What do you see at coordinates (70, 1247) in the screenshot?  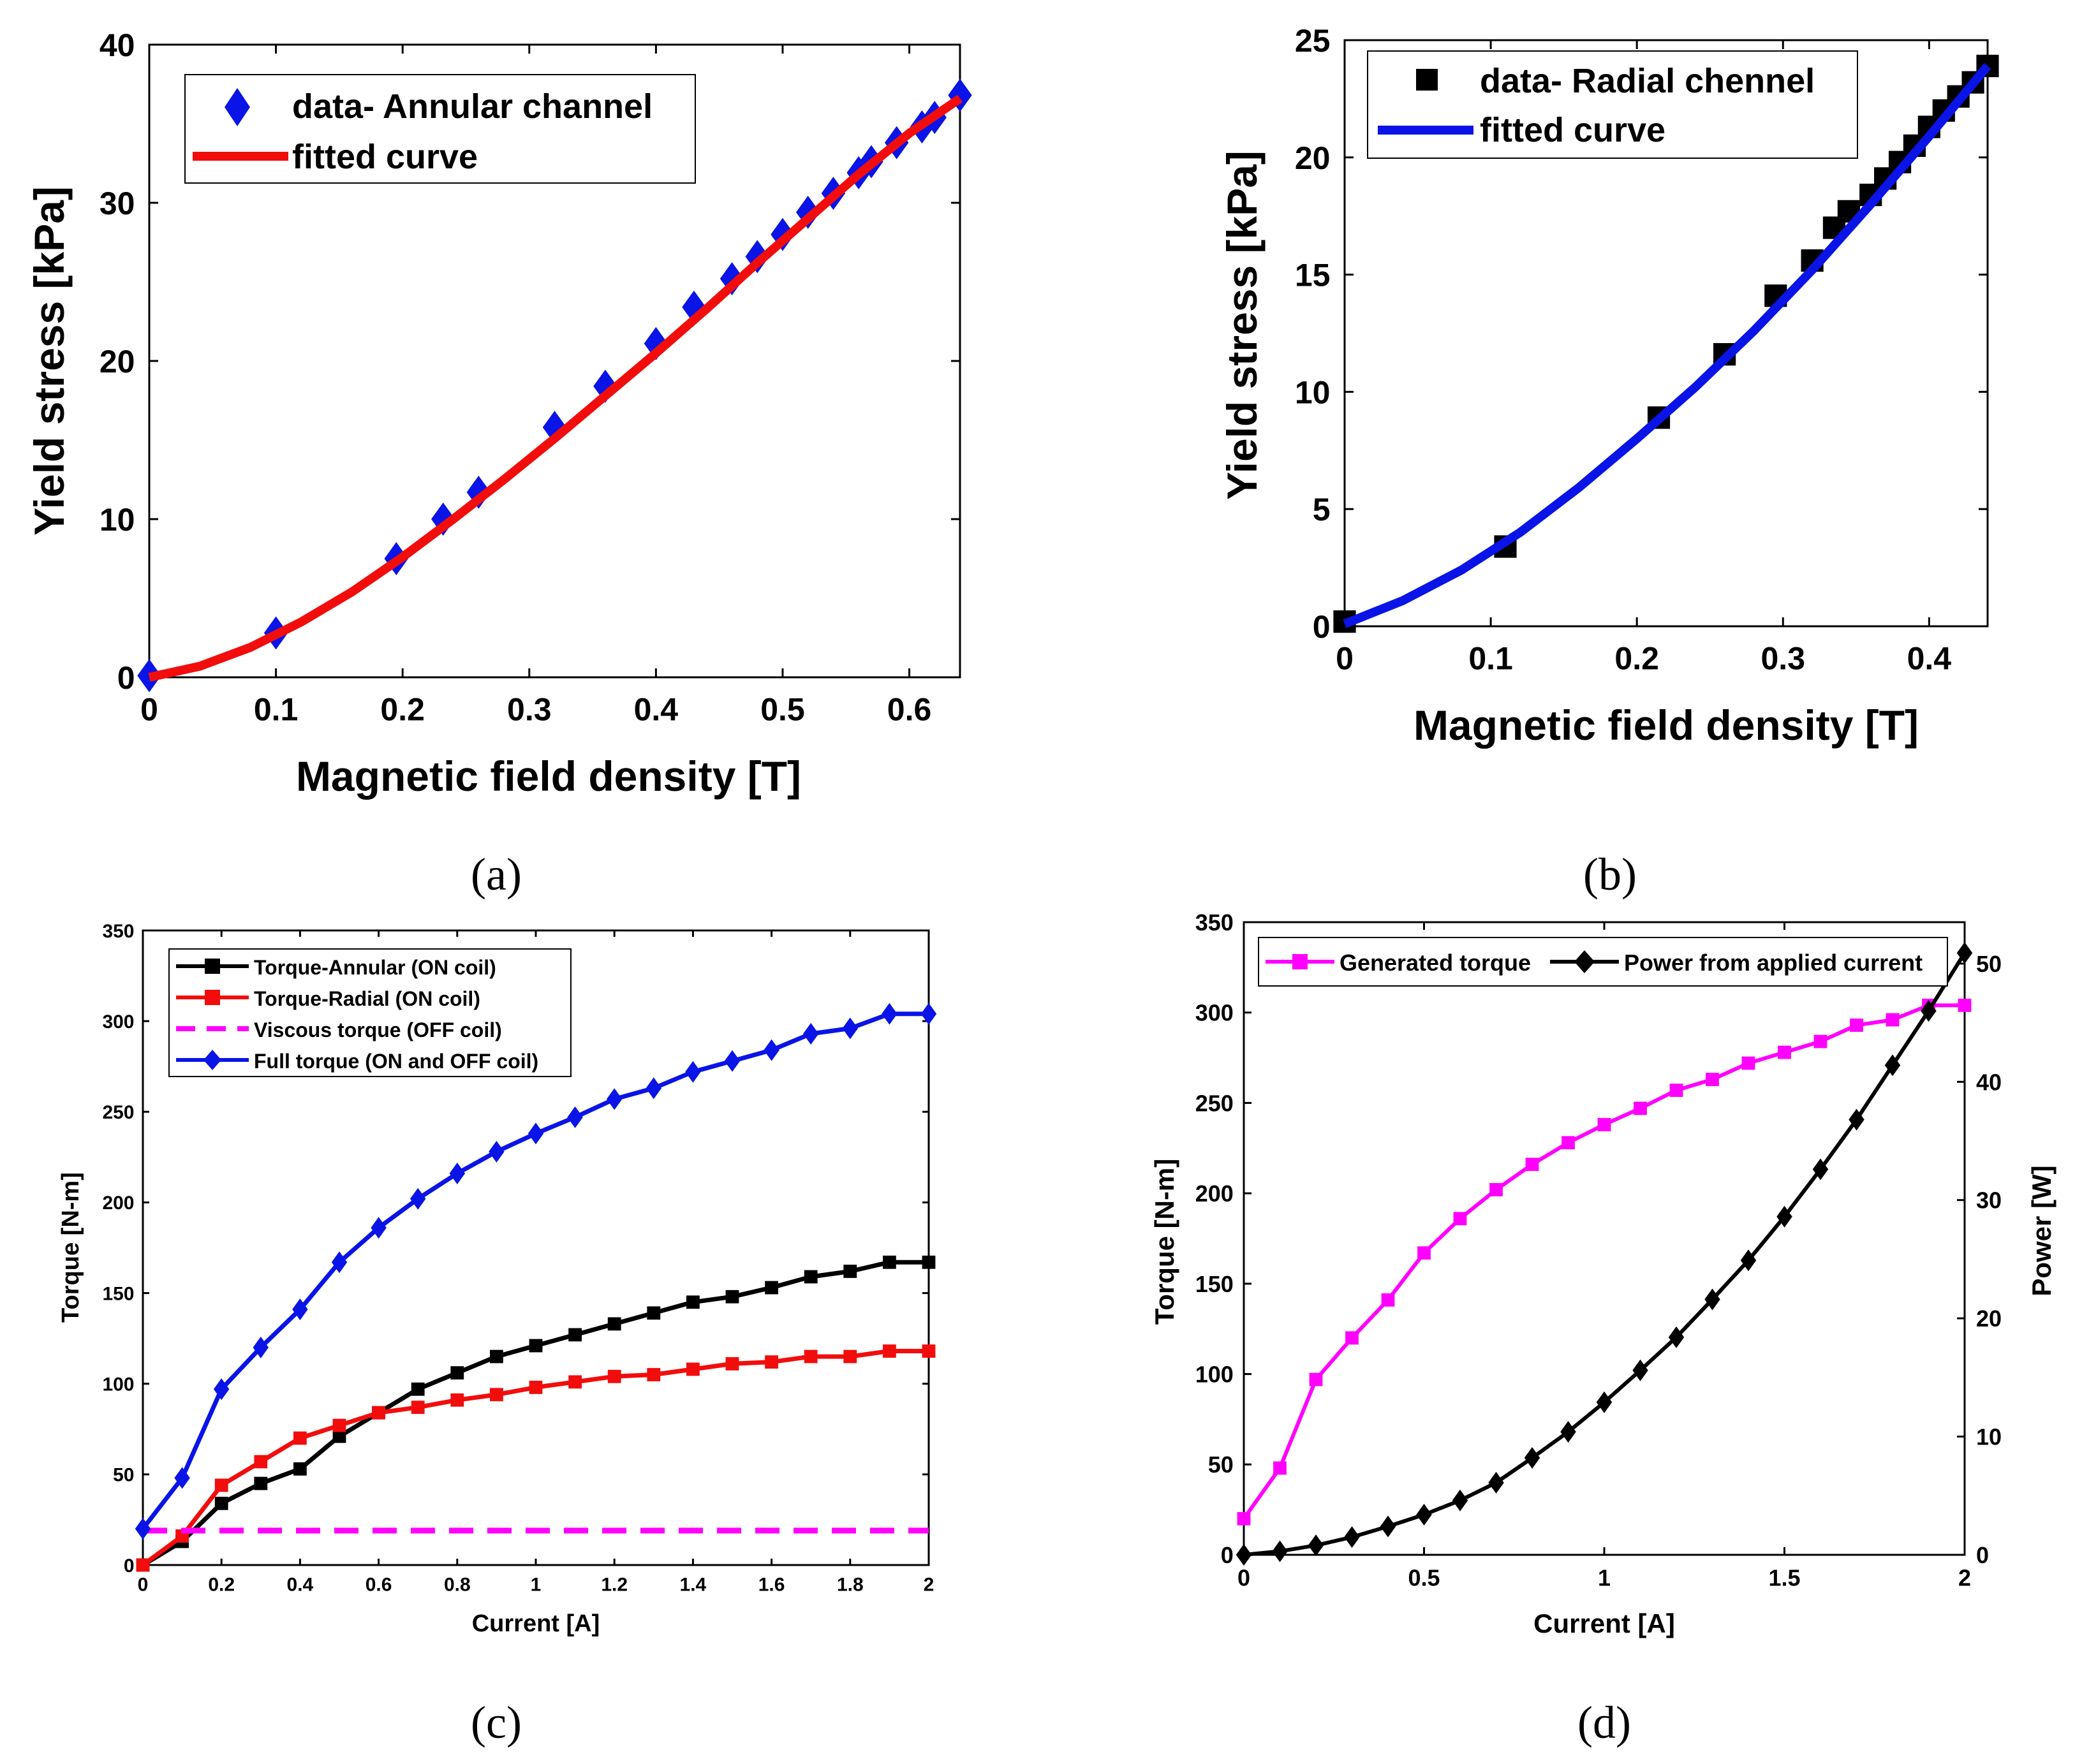 I see `y-axis-label-c: Torque [N-m]` at bounding box center [70, 1247].